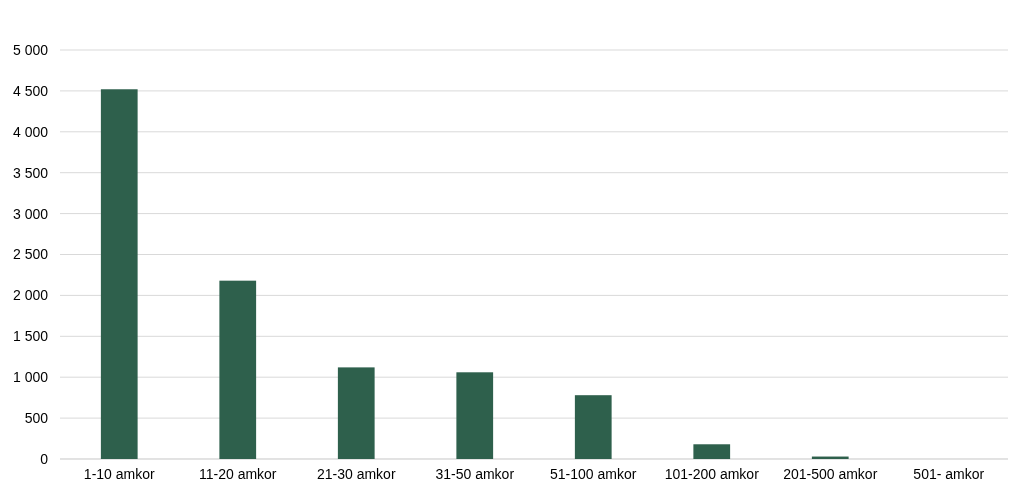  What do you see at coordinates (30, 213) in the screenshot?
I see `y-tick-label: 3 000` at bounding box center [30, 213].